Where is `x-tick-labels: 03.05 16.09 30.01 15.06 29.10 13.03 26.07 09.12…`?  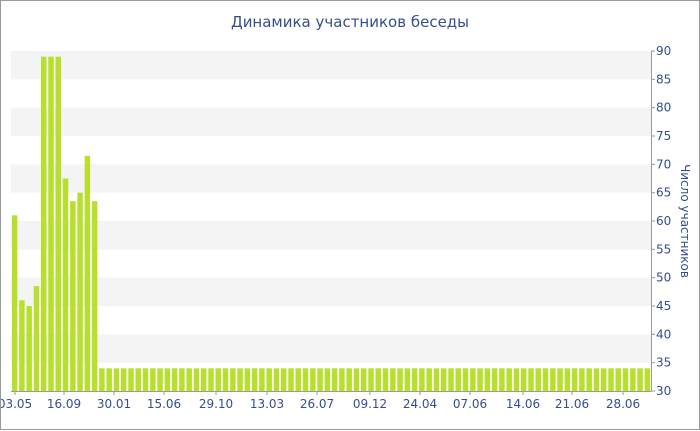
x-tick-labels: 03.05 16.09 30.01 15.06 29.10 13.03 26.07 09.12… is located at coordinates (320, 401).